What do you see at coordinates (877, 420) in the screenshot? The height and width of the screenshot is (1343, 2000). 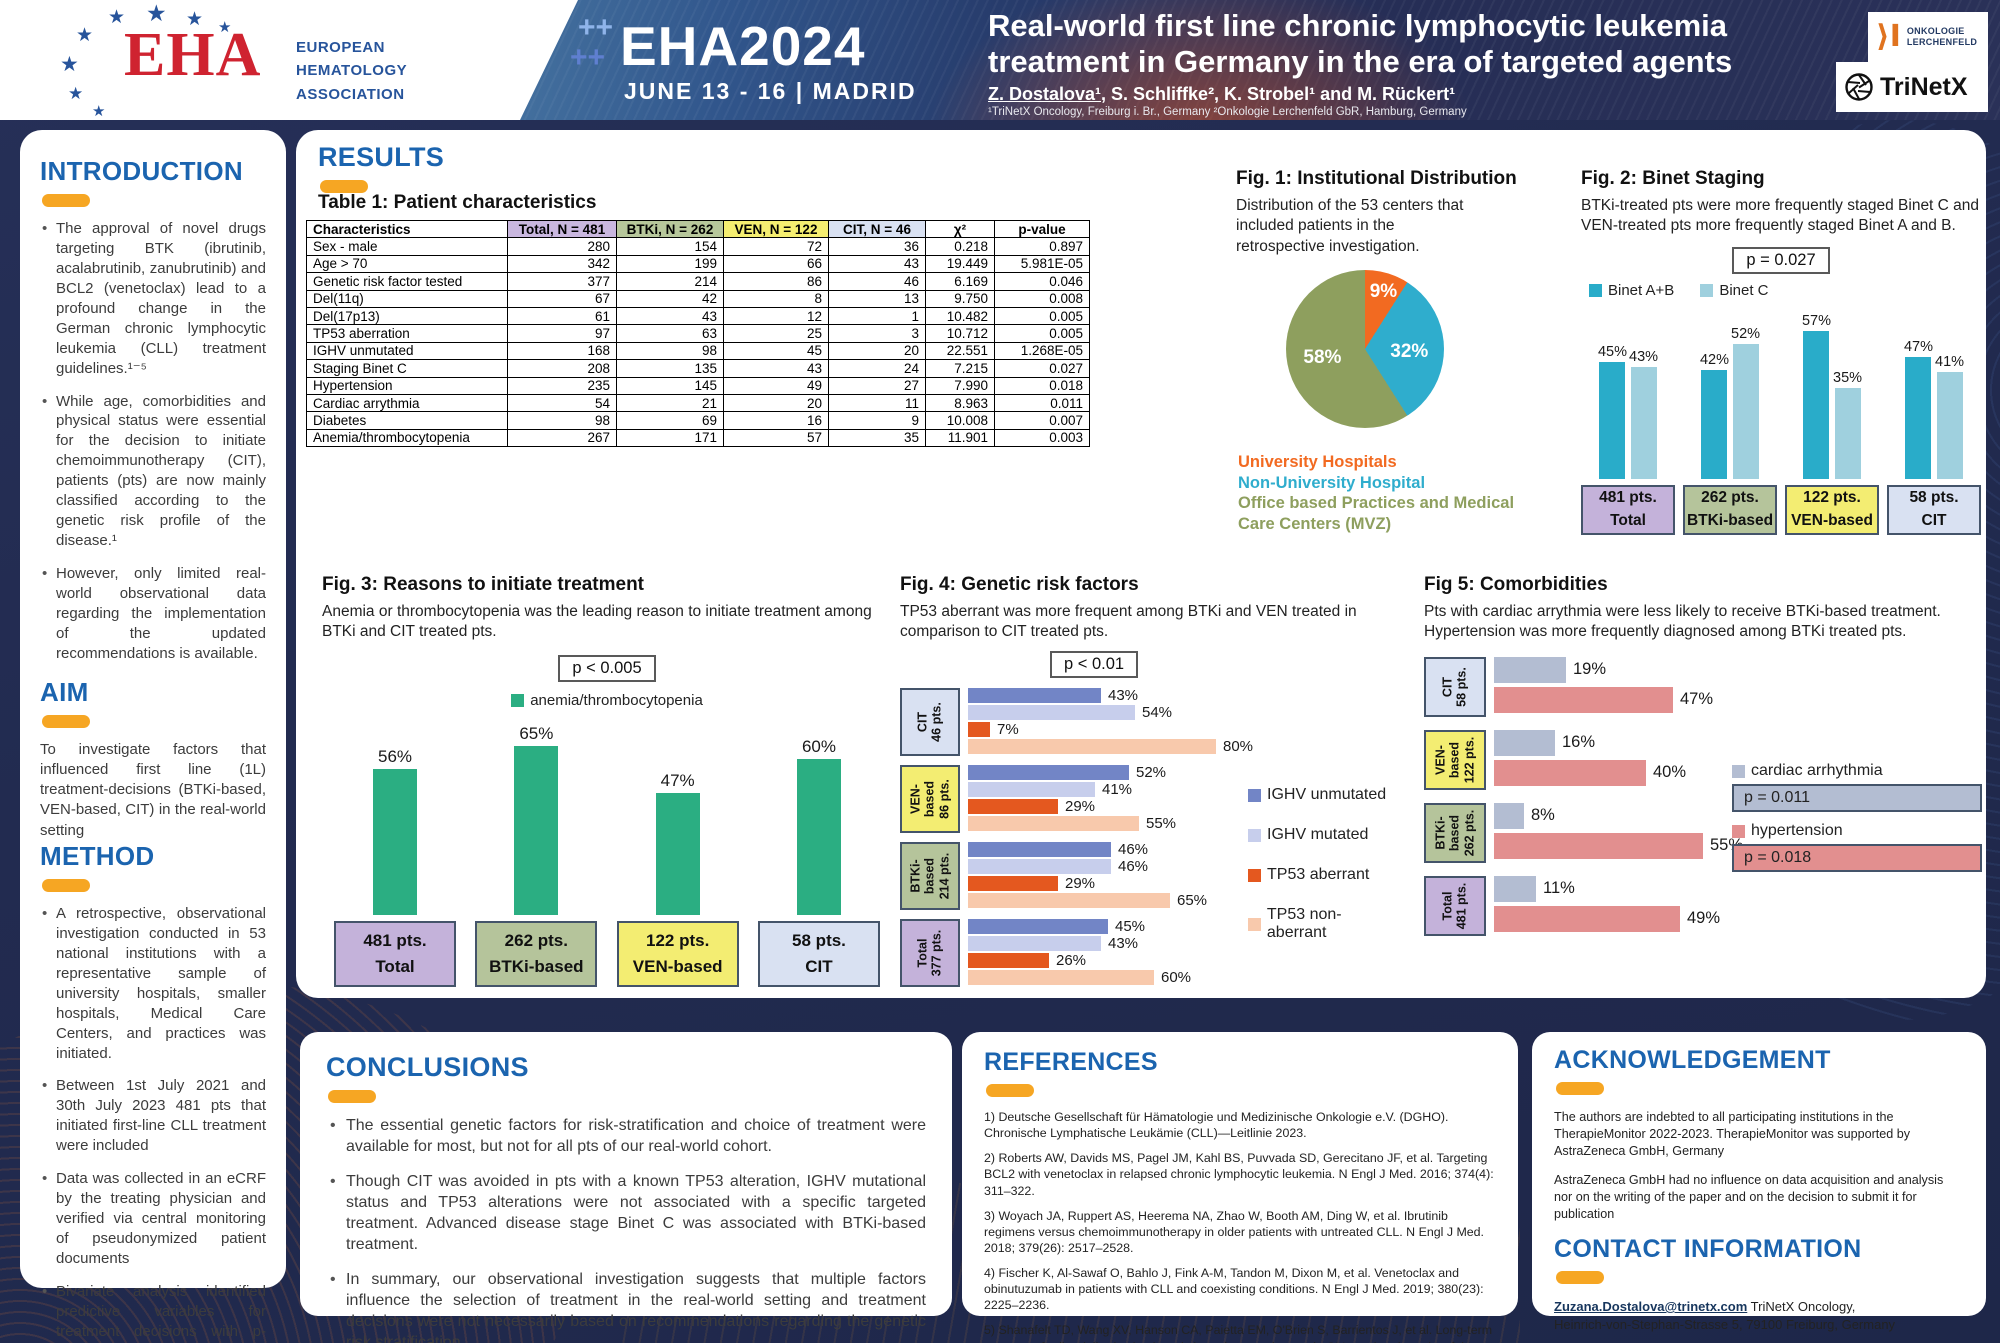 I see `table-cell: 9` at bounding box center [877, 420].